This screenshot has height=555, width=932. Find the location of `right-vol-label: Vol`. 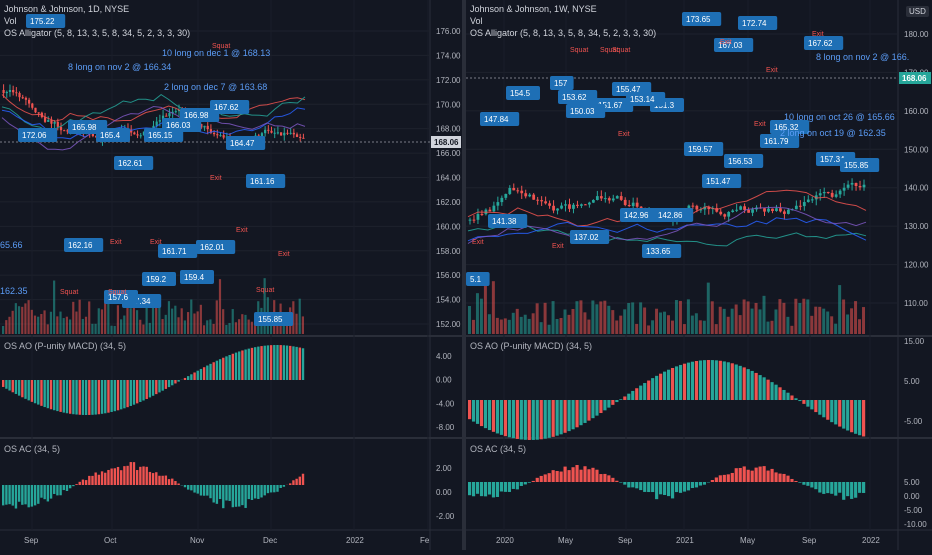

right-vol-label: Vol is located at coordinates (476, 21).